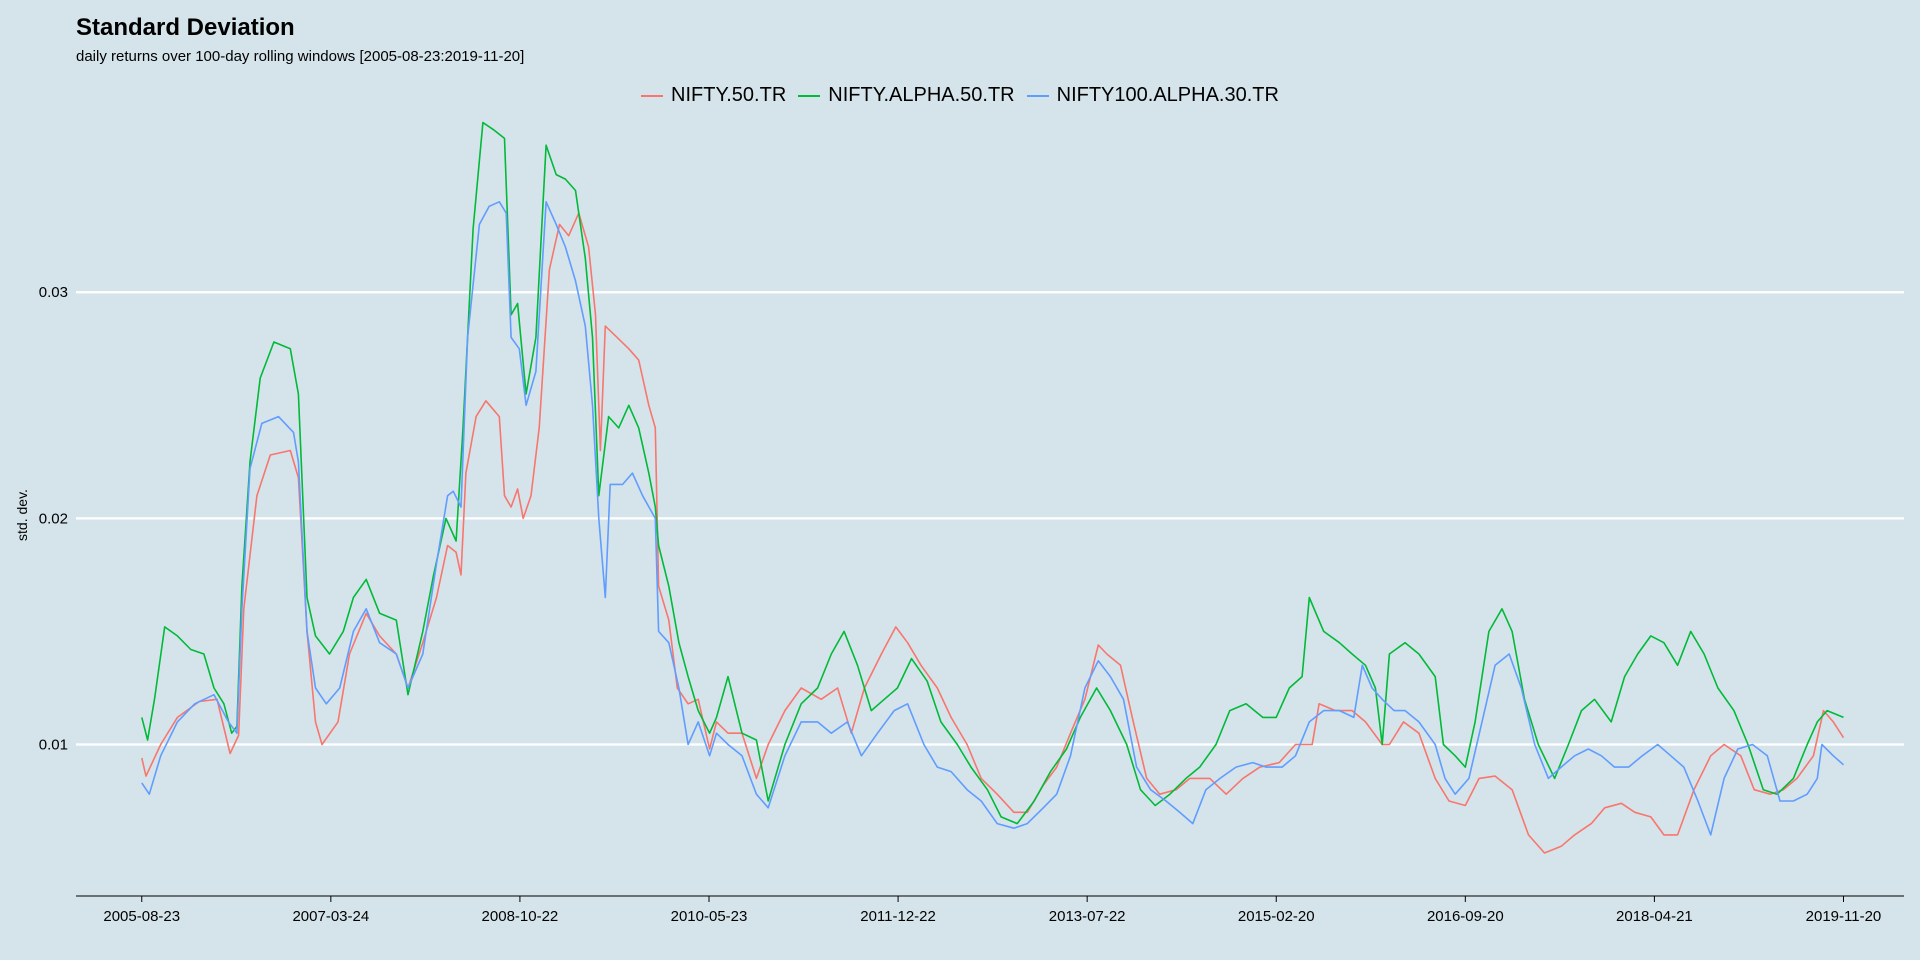 This screenshot has width=1920, height=960. What do you see at coordinates (1844, 916) in the screenshot?
I see `x-tick-label: 2019-11-20` at bounding box center [1844, 916].